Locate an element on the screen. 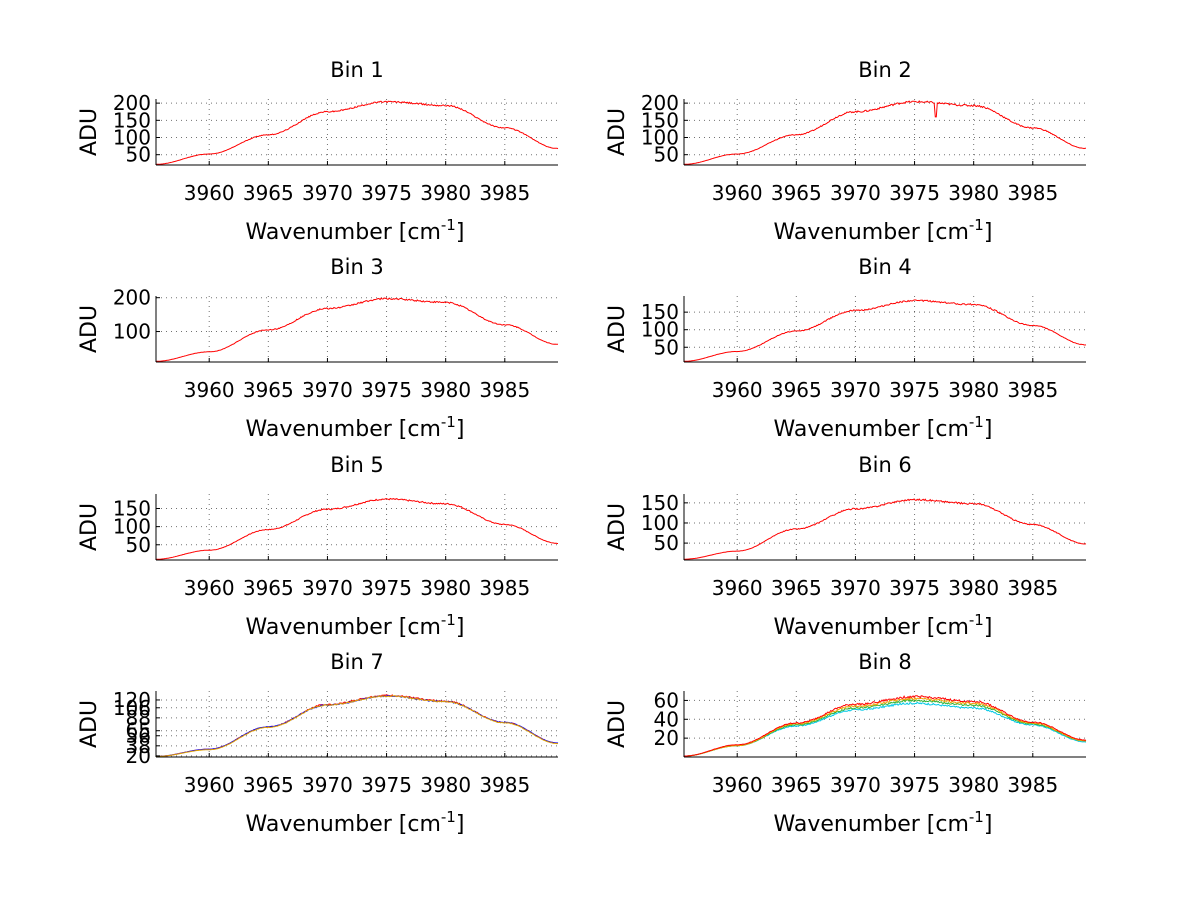  series-line-series-orange is located at coordinates (884, 727).